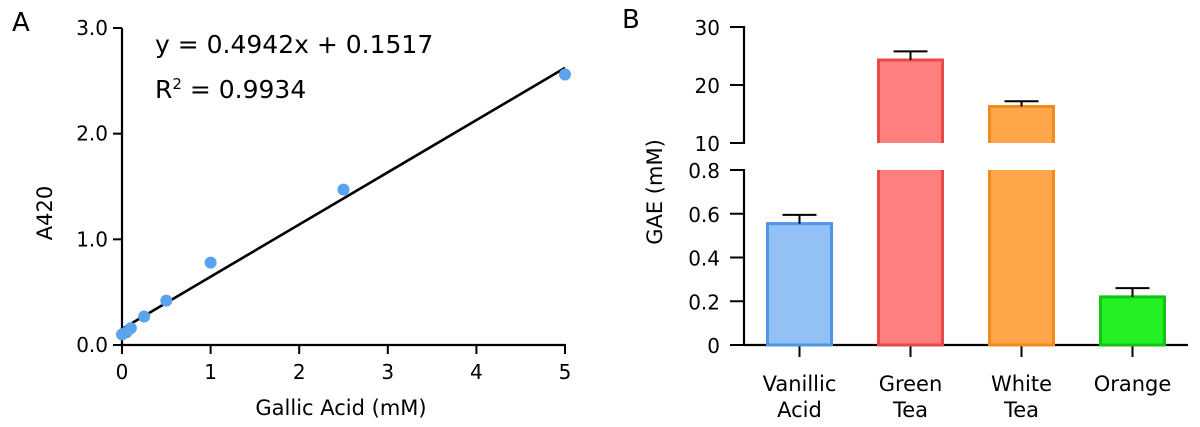 The image size is (1200, 427). Describe the element at coordinates (92, 239) in the screenshot. I see `y-tick-label-a: 1.0` at that location.